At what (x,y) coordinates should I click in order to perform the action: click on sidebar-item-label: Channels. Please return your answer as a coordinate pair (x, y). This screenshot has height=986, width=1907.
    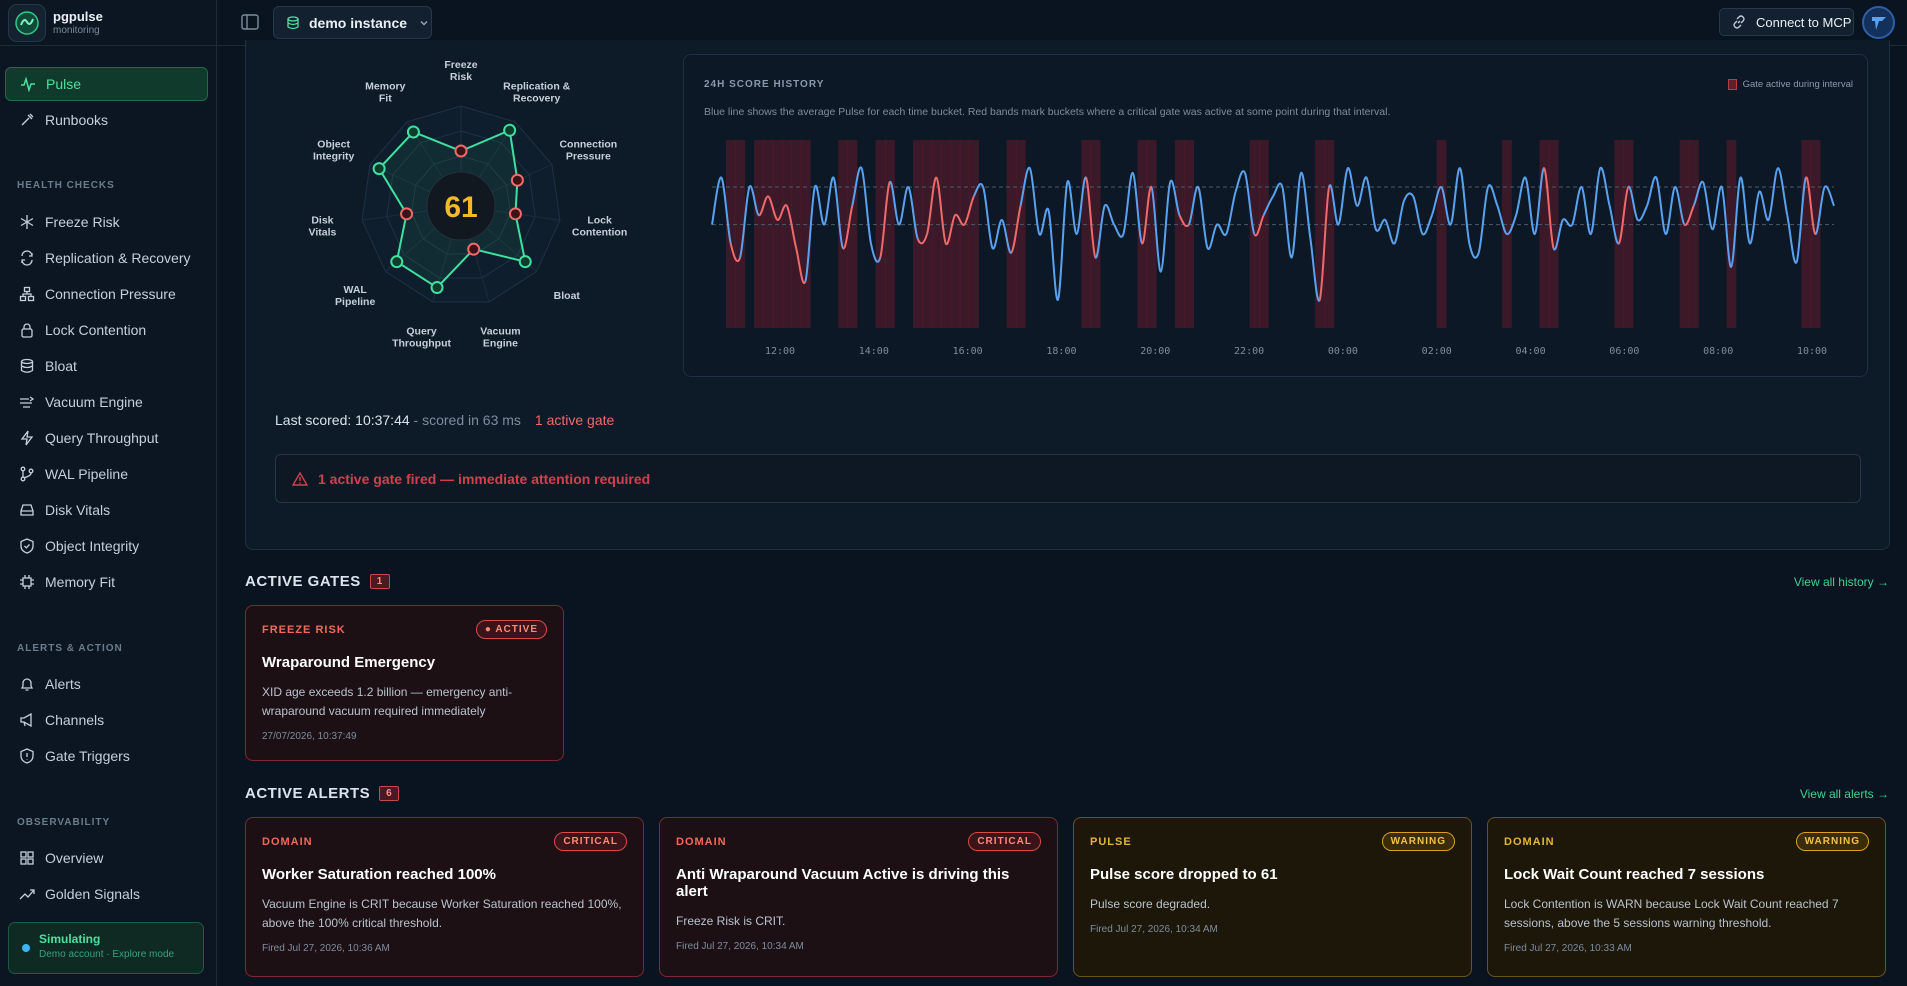
    Looking at the image, I should click on (75, 720).